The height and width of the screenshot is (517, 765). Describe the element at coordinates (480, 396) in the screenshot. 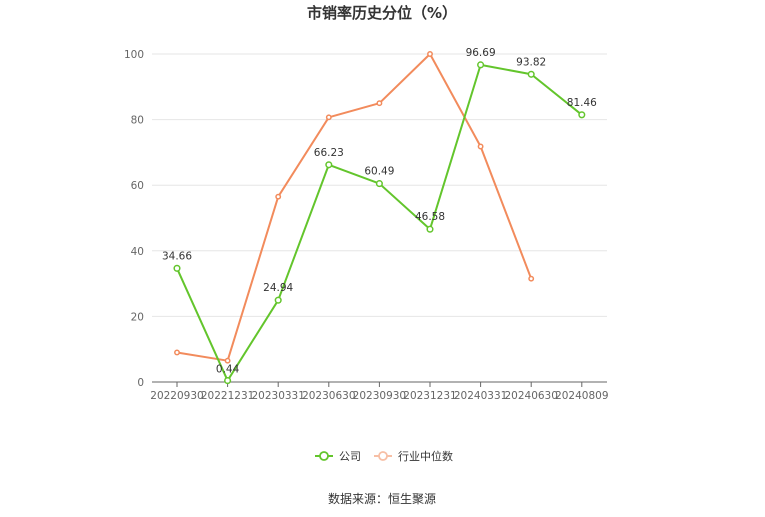

I see `x-tick-label: 20240331` at that location.